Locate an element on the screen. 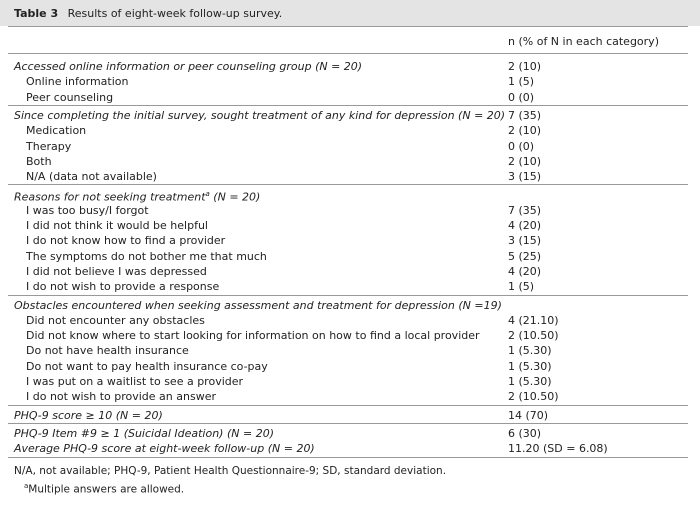 This screenshot has height=520, width=700. row-label: Both is located at coordinates (39, 161).